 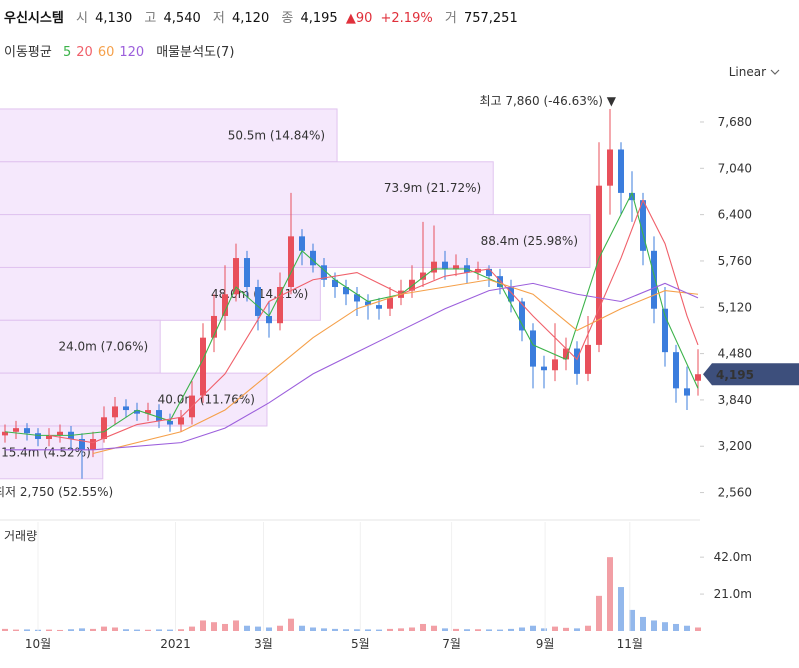 What do you see at coordinates (491, 18) in the screenshot?
I see `field-value: 757,251` at bounding box center [491, 18].